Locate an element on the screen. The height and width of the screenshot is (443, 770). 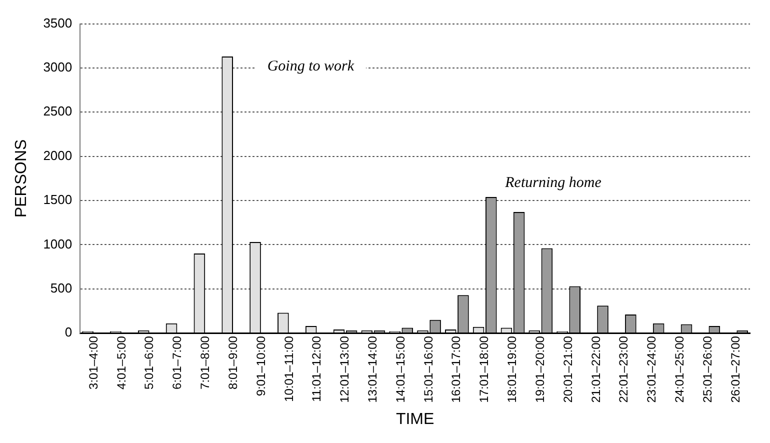
x-tick-label: 25:01–26:00 is located at coordinates (707, 369).